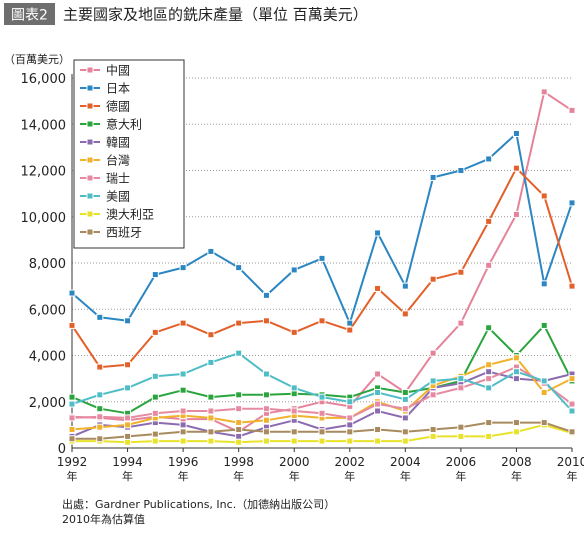 This screenshot has width=584, height=533. What do you see at coordinates (29, 16) in the screenshot?
I see `title-tag: 圖表2` at bounding box center [29, 16].